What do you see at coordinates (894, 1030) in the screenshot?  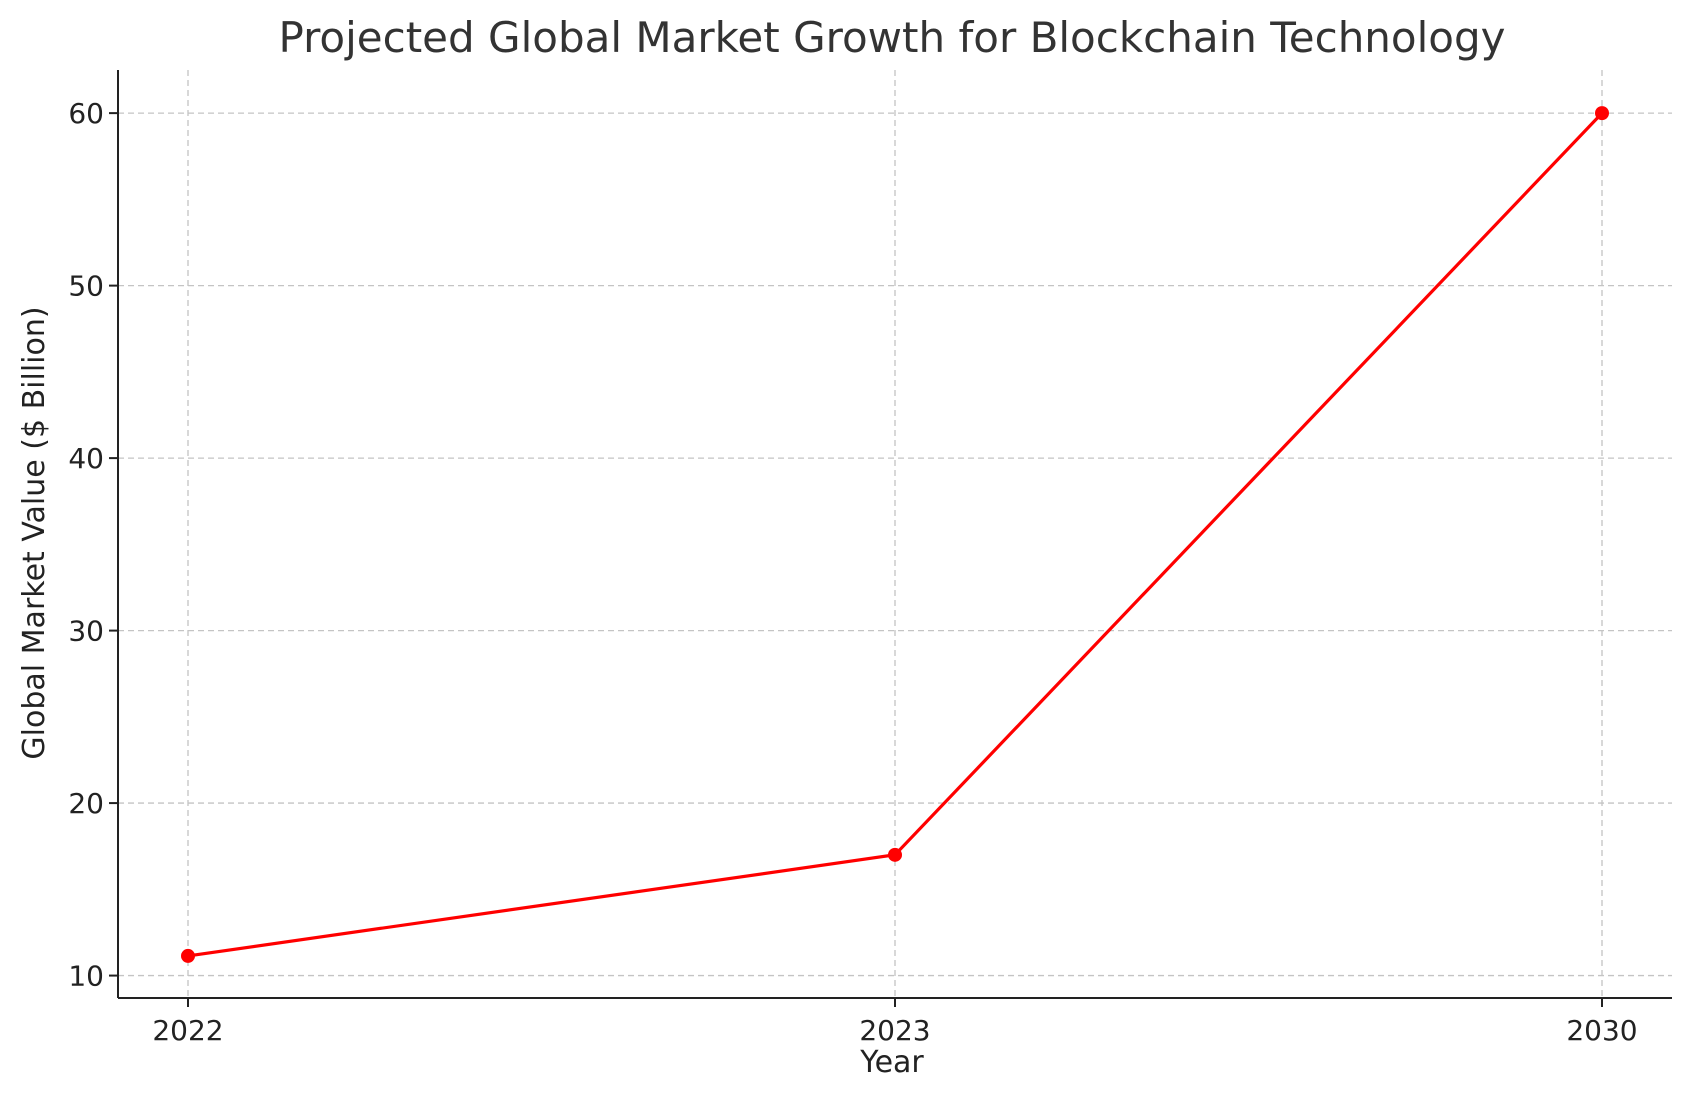 I see `x-tick-label: 2023` at bounding box center [894, 1030].